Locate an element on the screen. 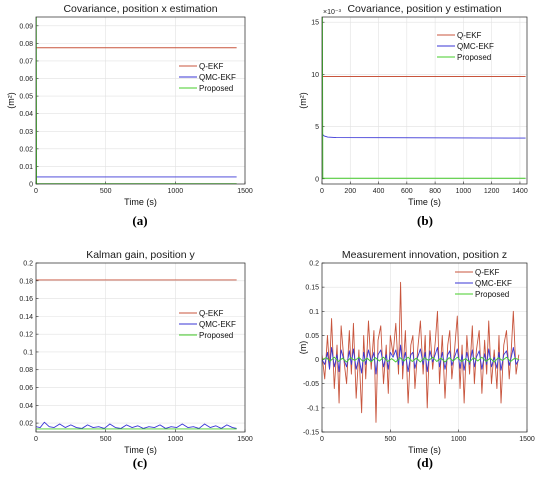 The image size is (550, 483). y-tick-label: 0.01 is located at coordinates (26, 167).